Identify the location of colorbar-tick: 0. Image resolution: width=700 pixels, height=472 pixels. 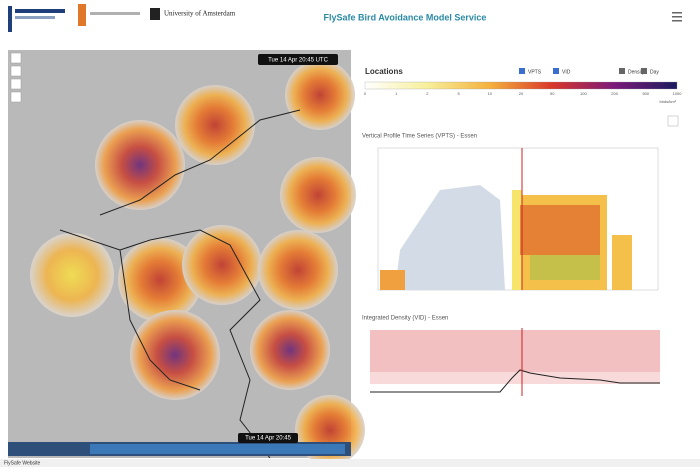
(365, 93).